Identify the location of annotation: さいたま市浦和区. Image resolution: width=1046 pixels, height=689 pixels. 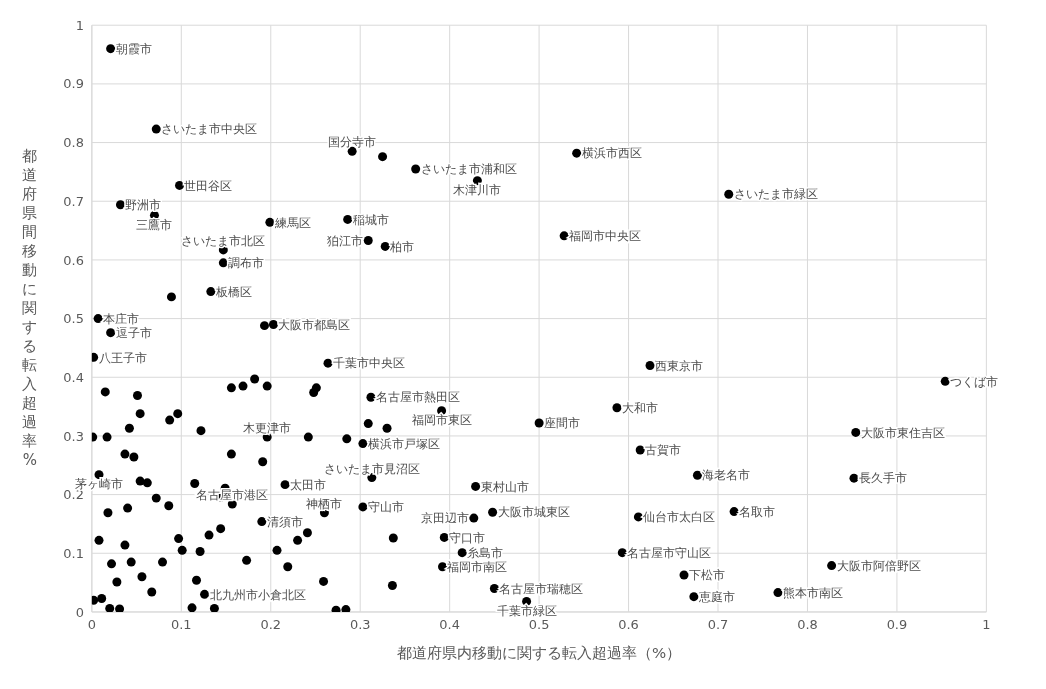
(468, 169).